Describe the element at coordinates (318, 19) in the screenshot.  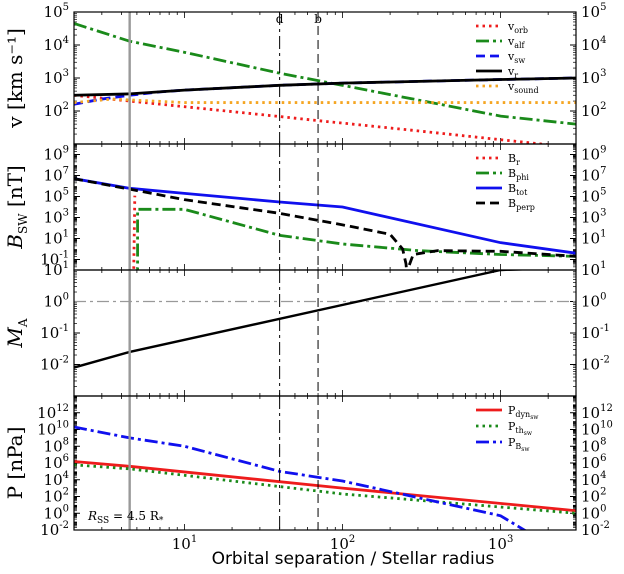
I see `planet-label-b: b` at that location.